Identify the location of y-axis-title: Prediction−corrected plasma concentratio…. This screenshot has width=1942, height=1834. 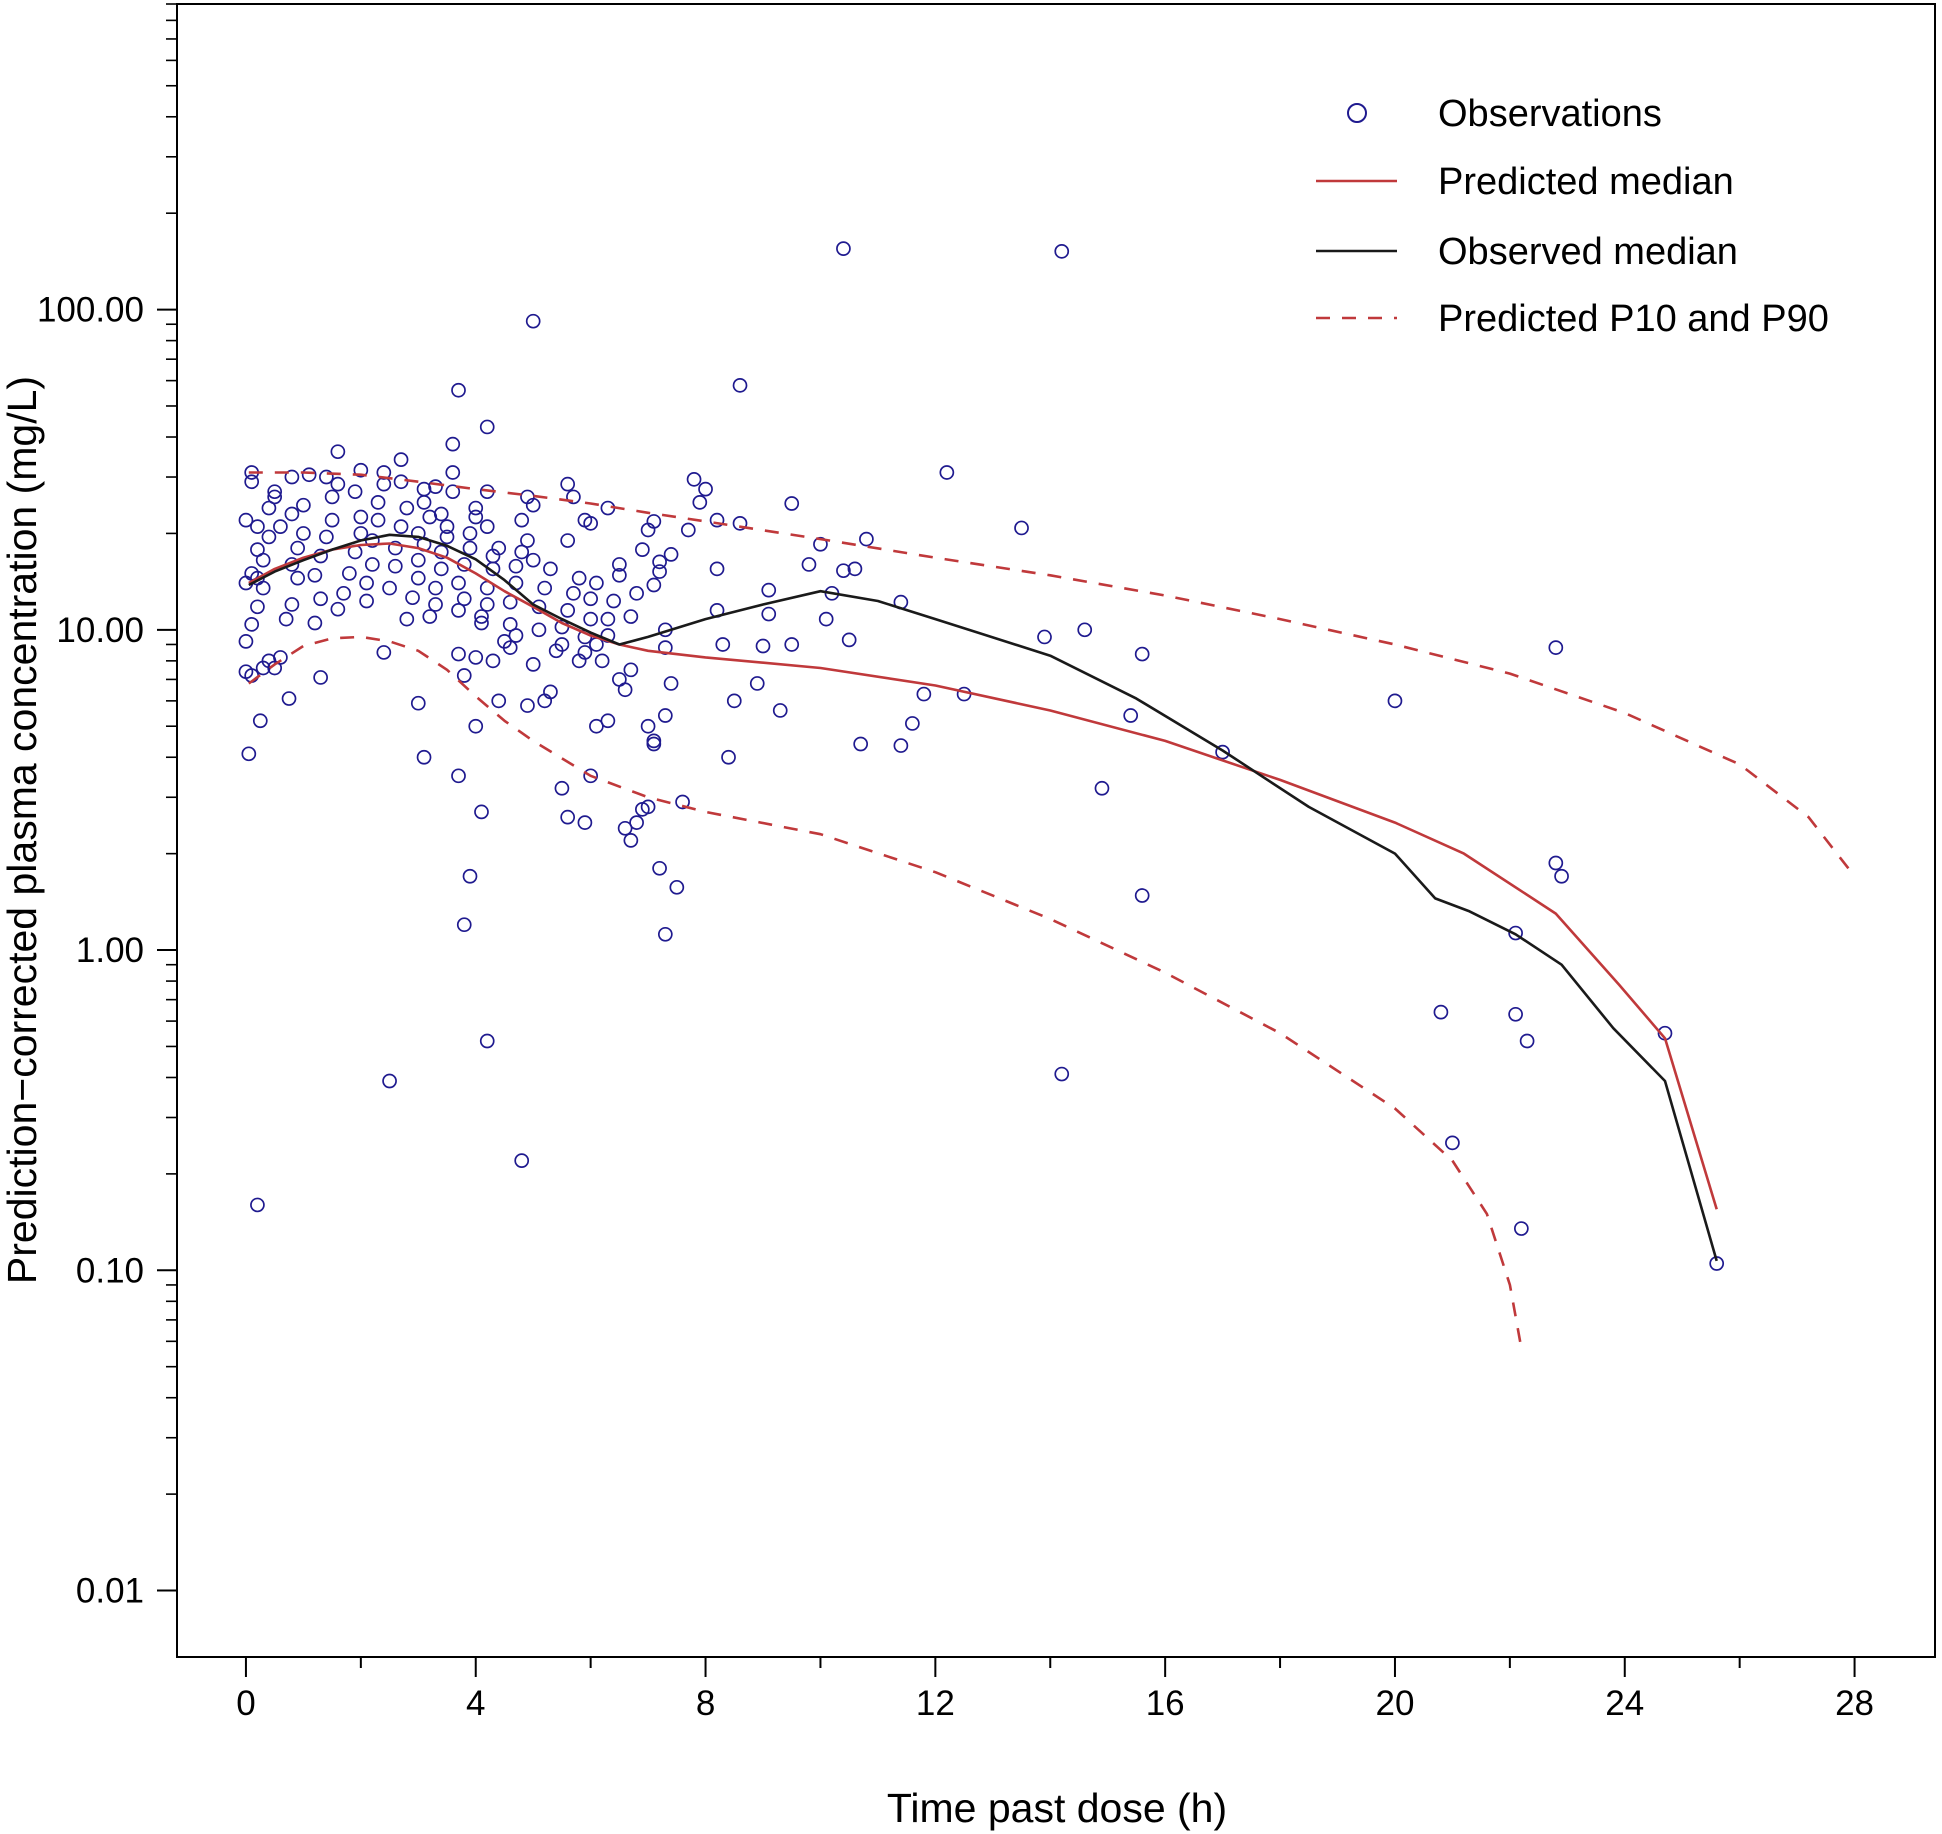
(22, 830).